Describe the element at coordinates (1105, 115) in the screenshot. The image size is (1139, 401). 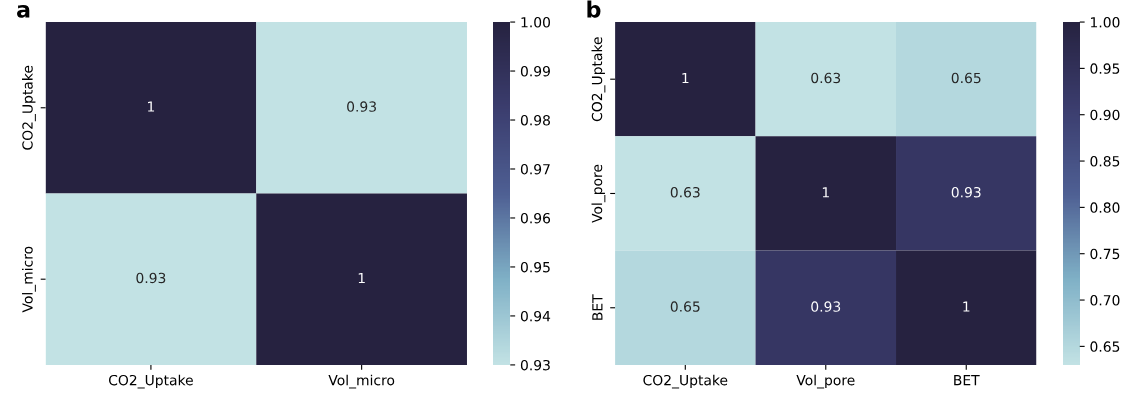
I see `color-bar-label: 0.90` at that location.